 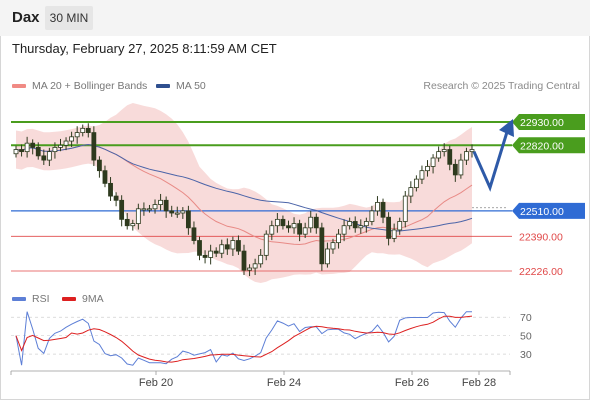 I want to click on x-tick-label: Feb 26, so click(x=412, y=383).